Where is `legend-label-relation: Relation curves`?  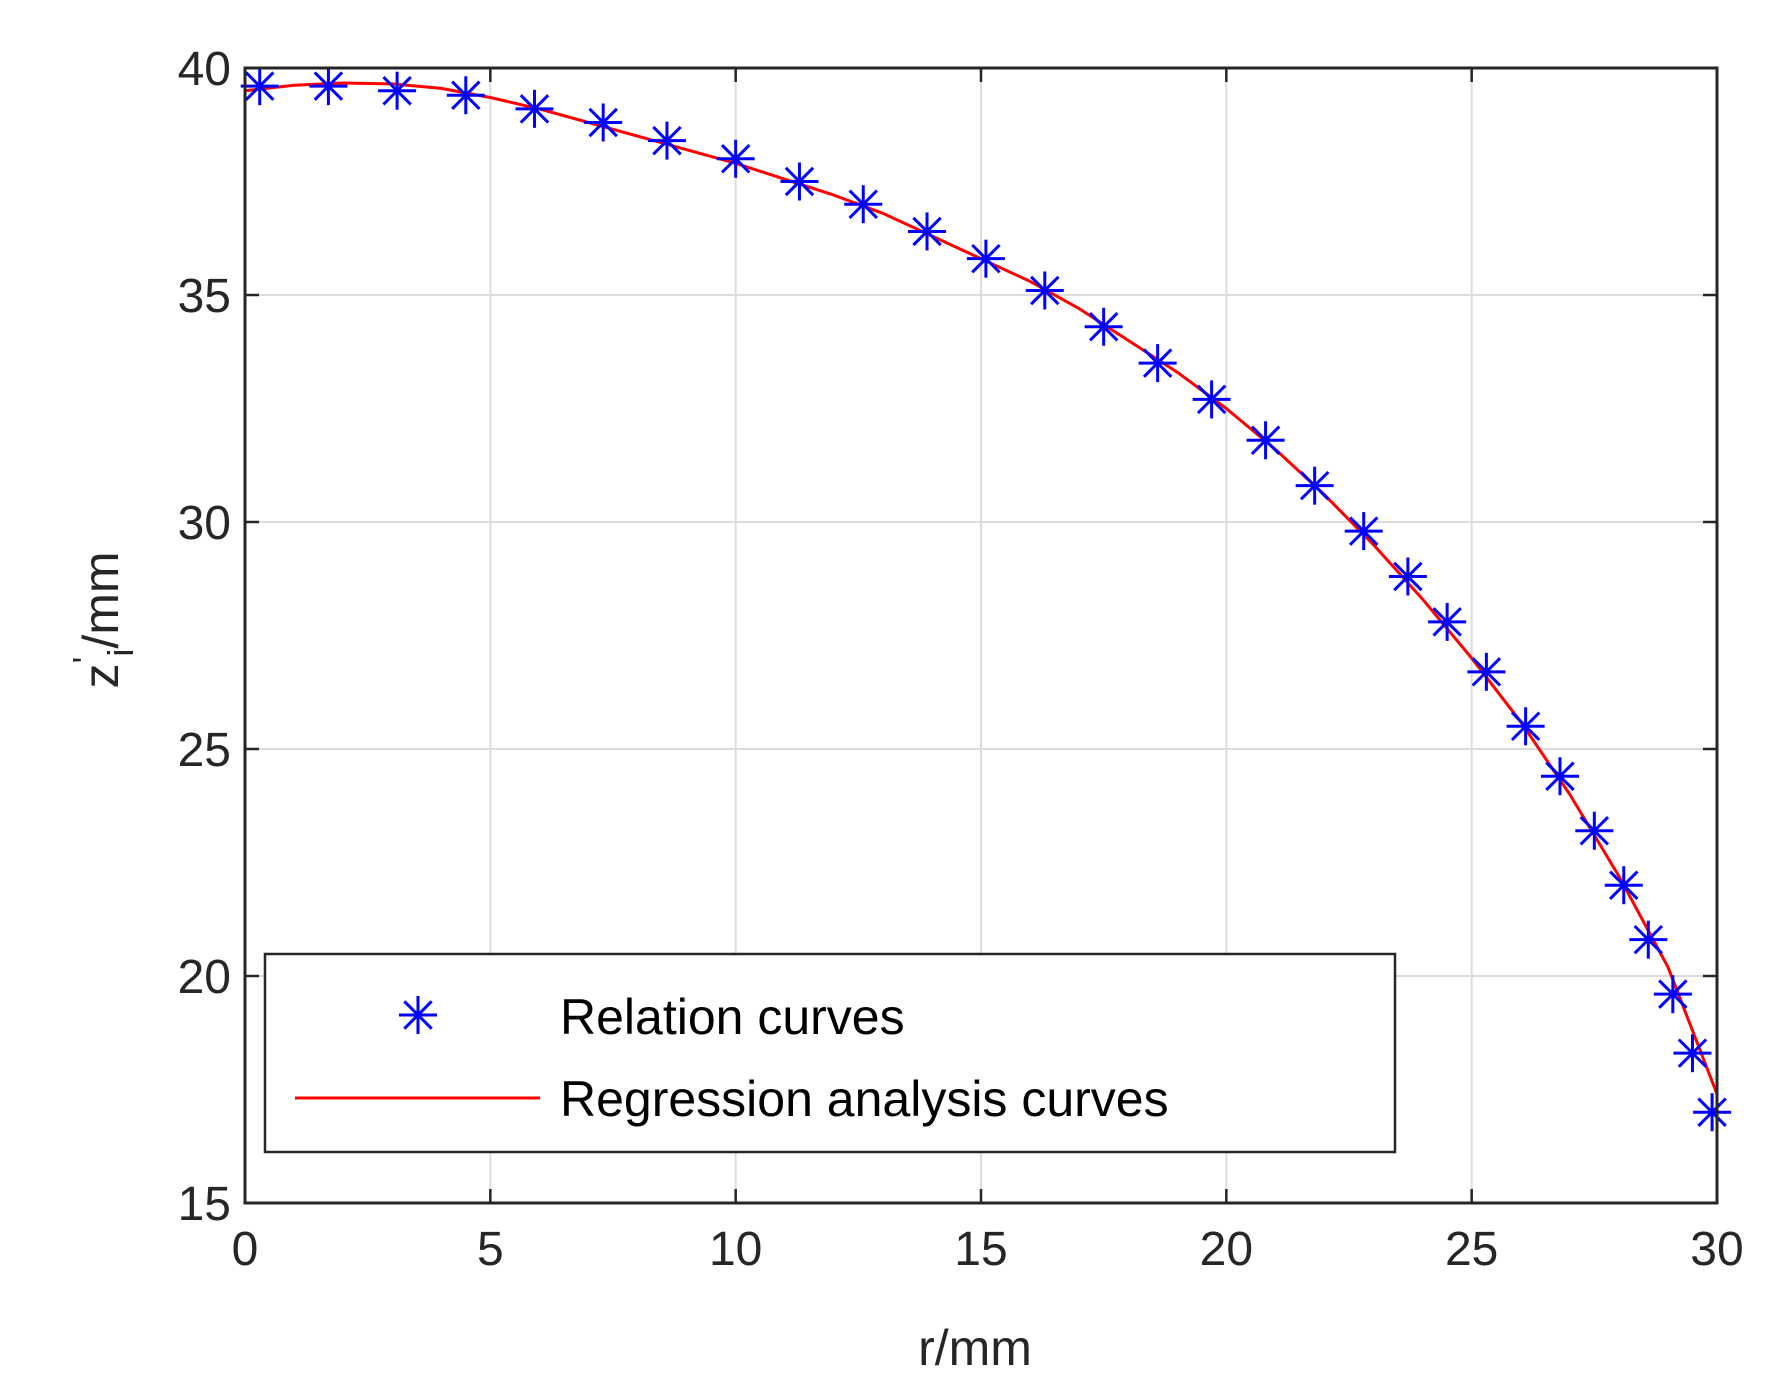
legend-label-relation: Relation curves is located at coordinates (732, 1017).